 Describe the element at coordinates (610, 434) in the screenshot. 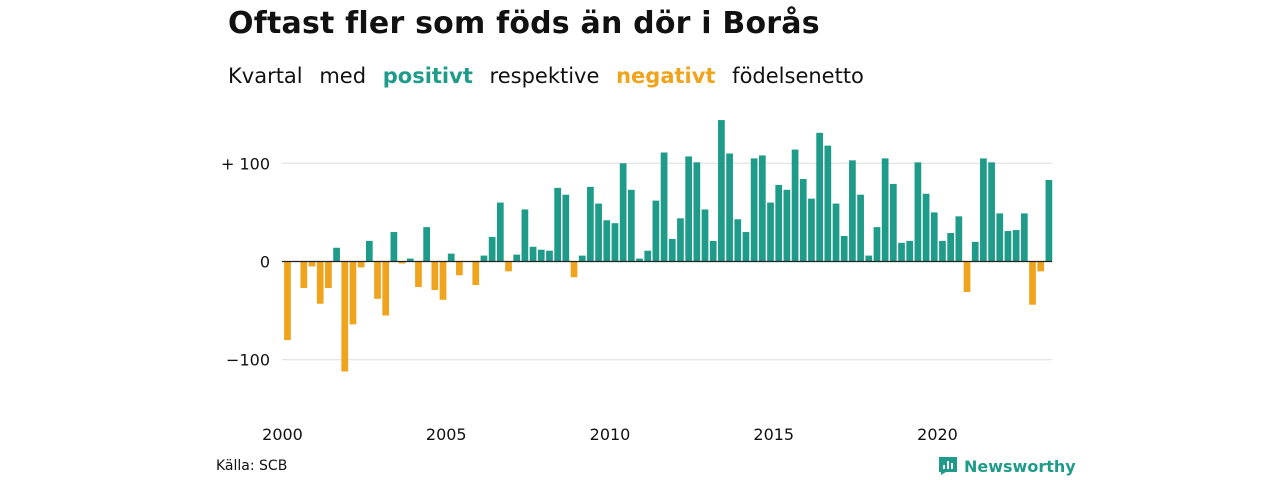

I see `x-tick-label: 2010` at that location.